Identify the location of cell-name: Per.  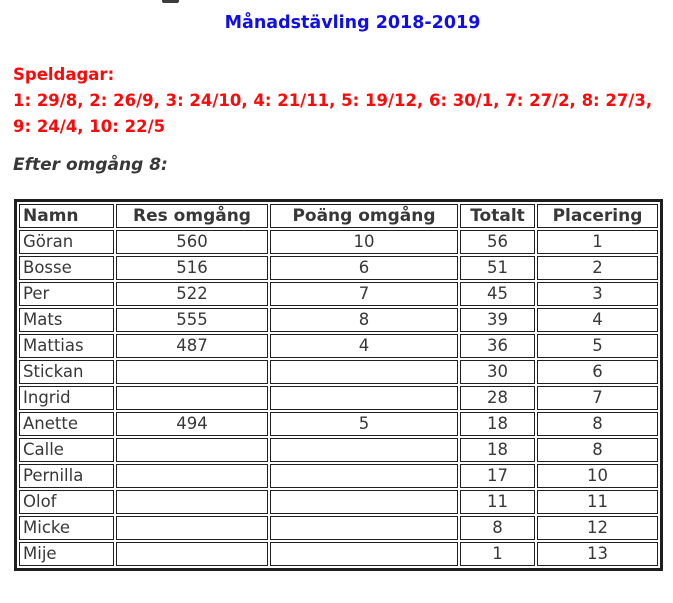
(66, 294).